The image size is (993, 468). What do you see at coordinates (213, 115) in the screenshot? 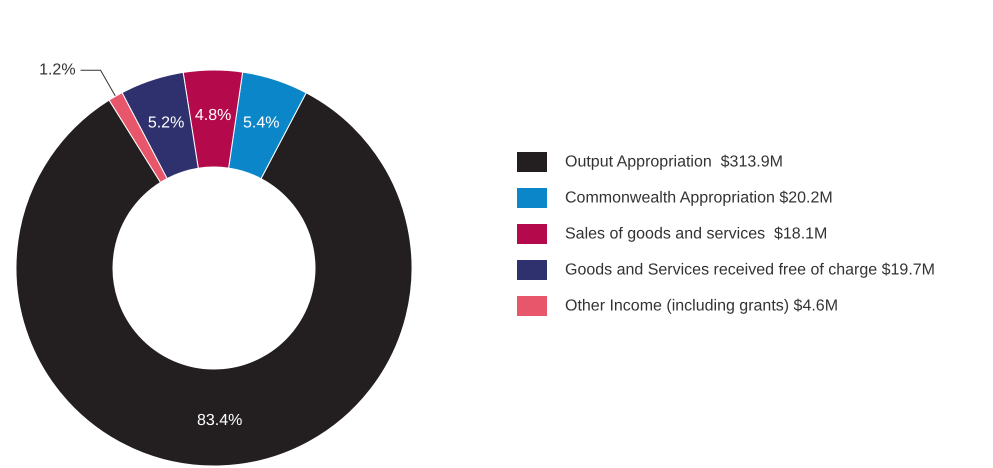
I see `data-label: 4.8%` at bounding box center [213, 115].